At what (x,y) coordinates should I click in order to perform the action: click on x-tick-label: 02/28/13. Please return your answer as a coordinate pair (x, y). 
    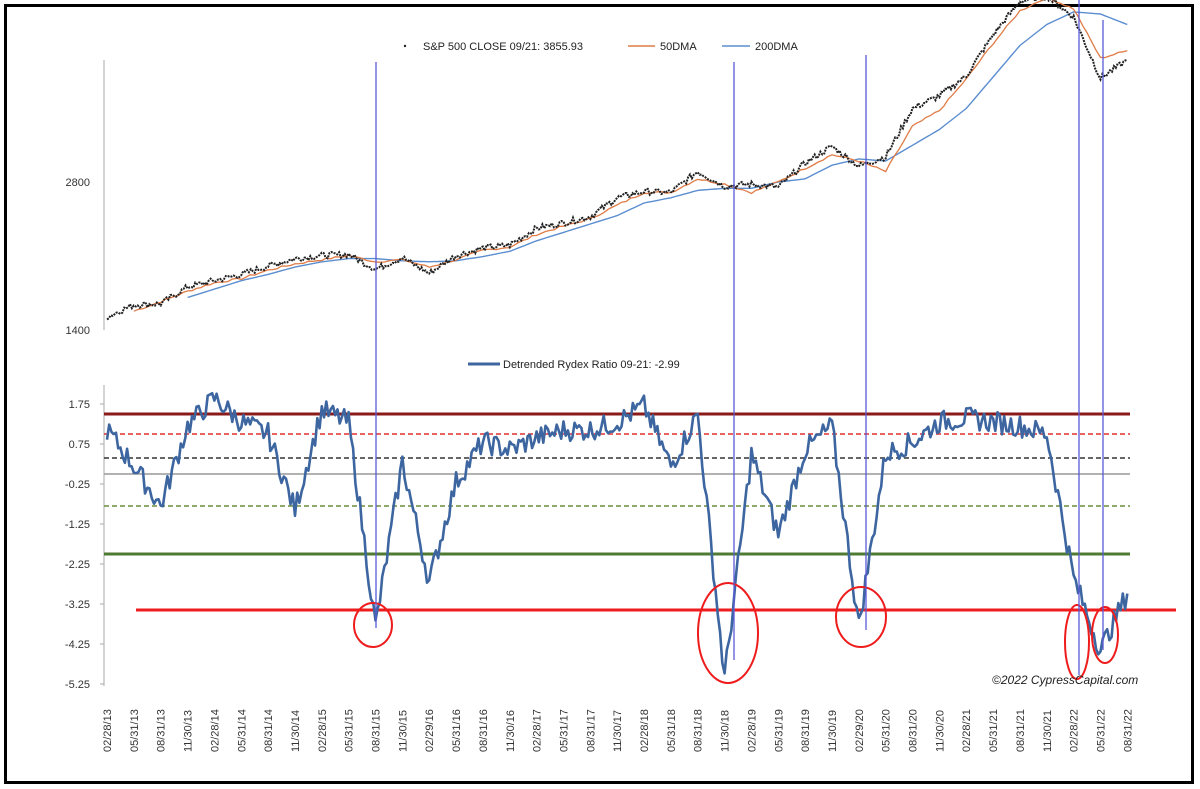
    Looking at the image, I should click on (108, 730).